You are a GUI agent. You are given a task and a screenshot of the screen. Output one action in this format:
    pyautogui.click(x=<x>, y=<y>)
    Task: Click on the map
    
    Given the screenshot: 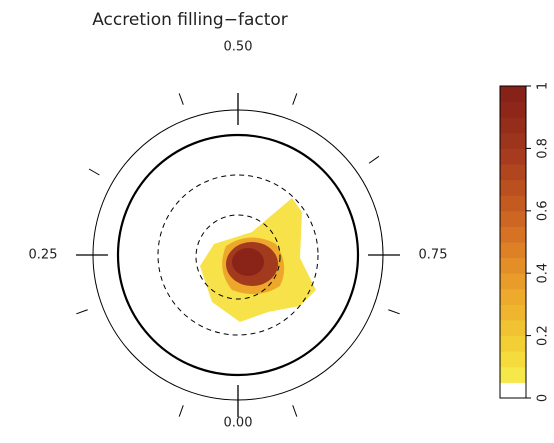 What is the action you would take?
    pyautogui.click(x=258, y=260)
    